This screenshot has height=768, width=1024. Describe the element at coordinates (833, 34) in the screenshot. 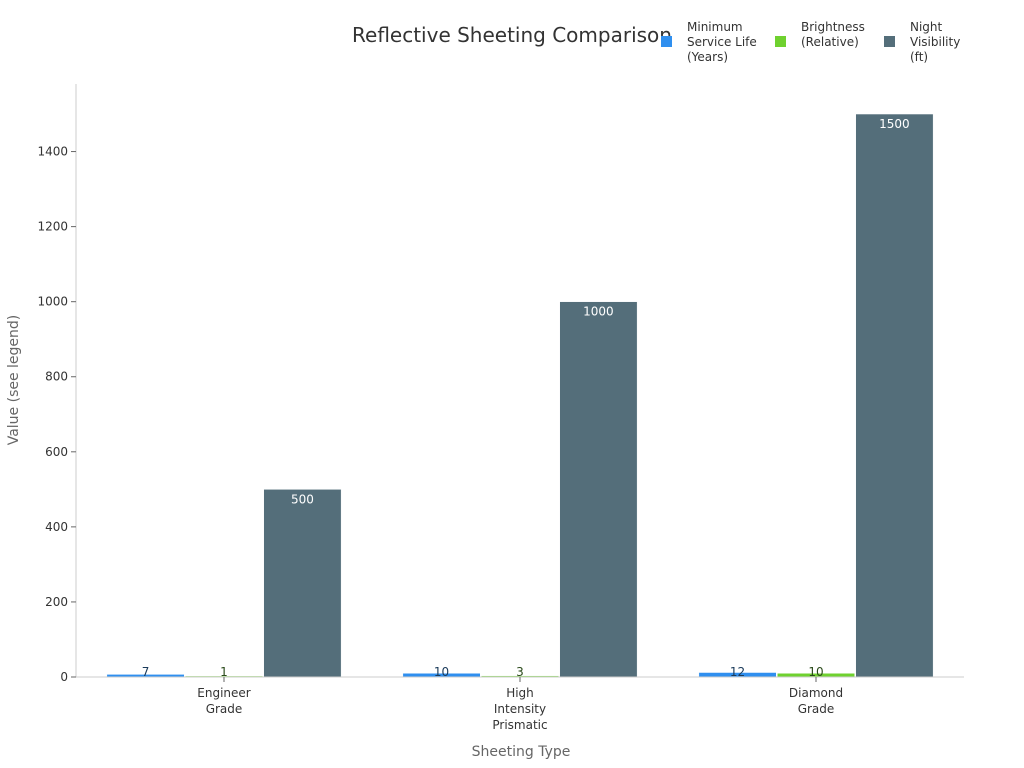

I see `legend-entry-label: Brightness (Relative)` at that location.